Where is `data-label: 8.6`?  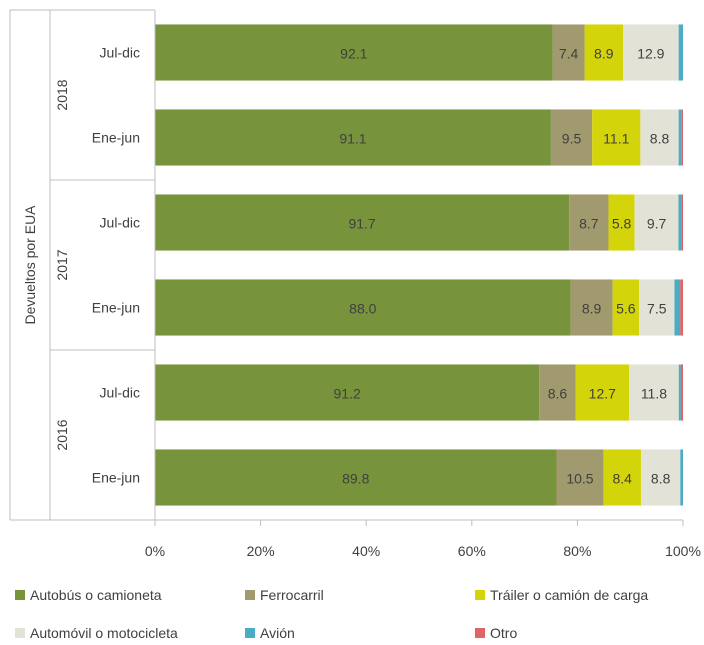
data-label: 8.6 is located at coordinates (558, 394).